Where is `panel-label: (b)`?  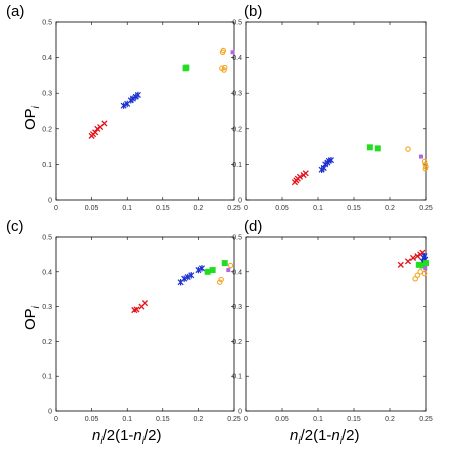
panel-label: (b) is located at coordinates (253, 11).